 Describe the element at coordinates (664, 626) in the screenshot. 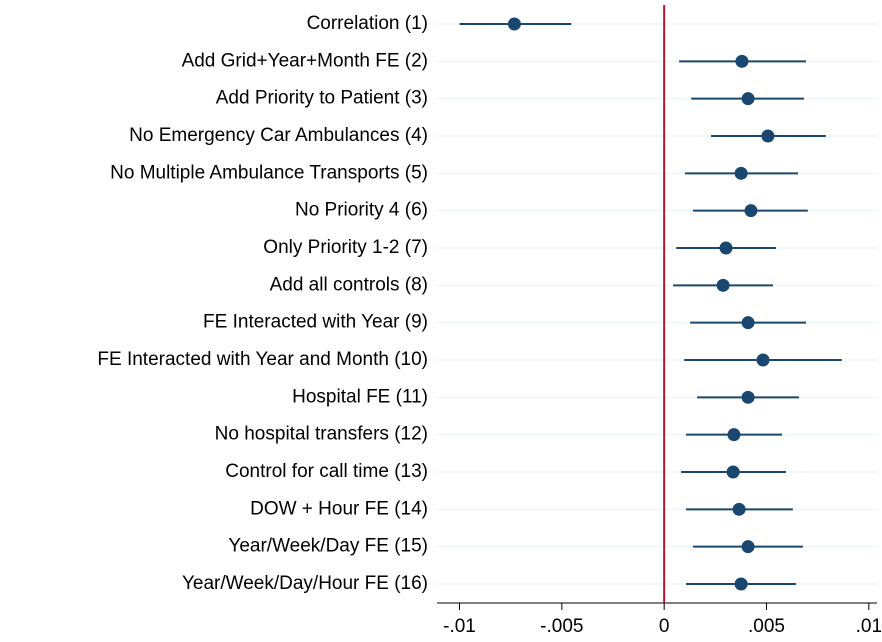

I see `x-tick-label: 0` at that location.